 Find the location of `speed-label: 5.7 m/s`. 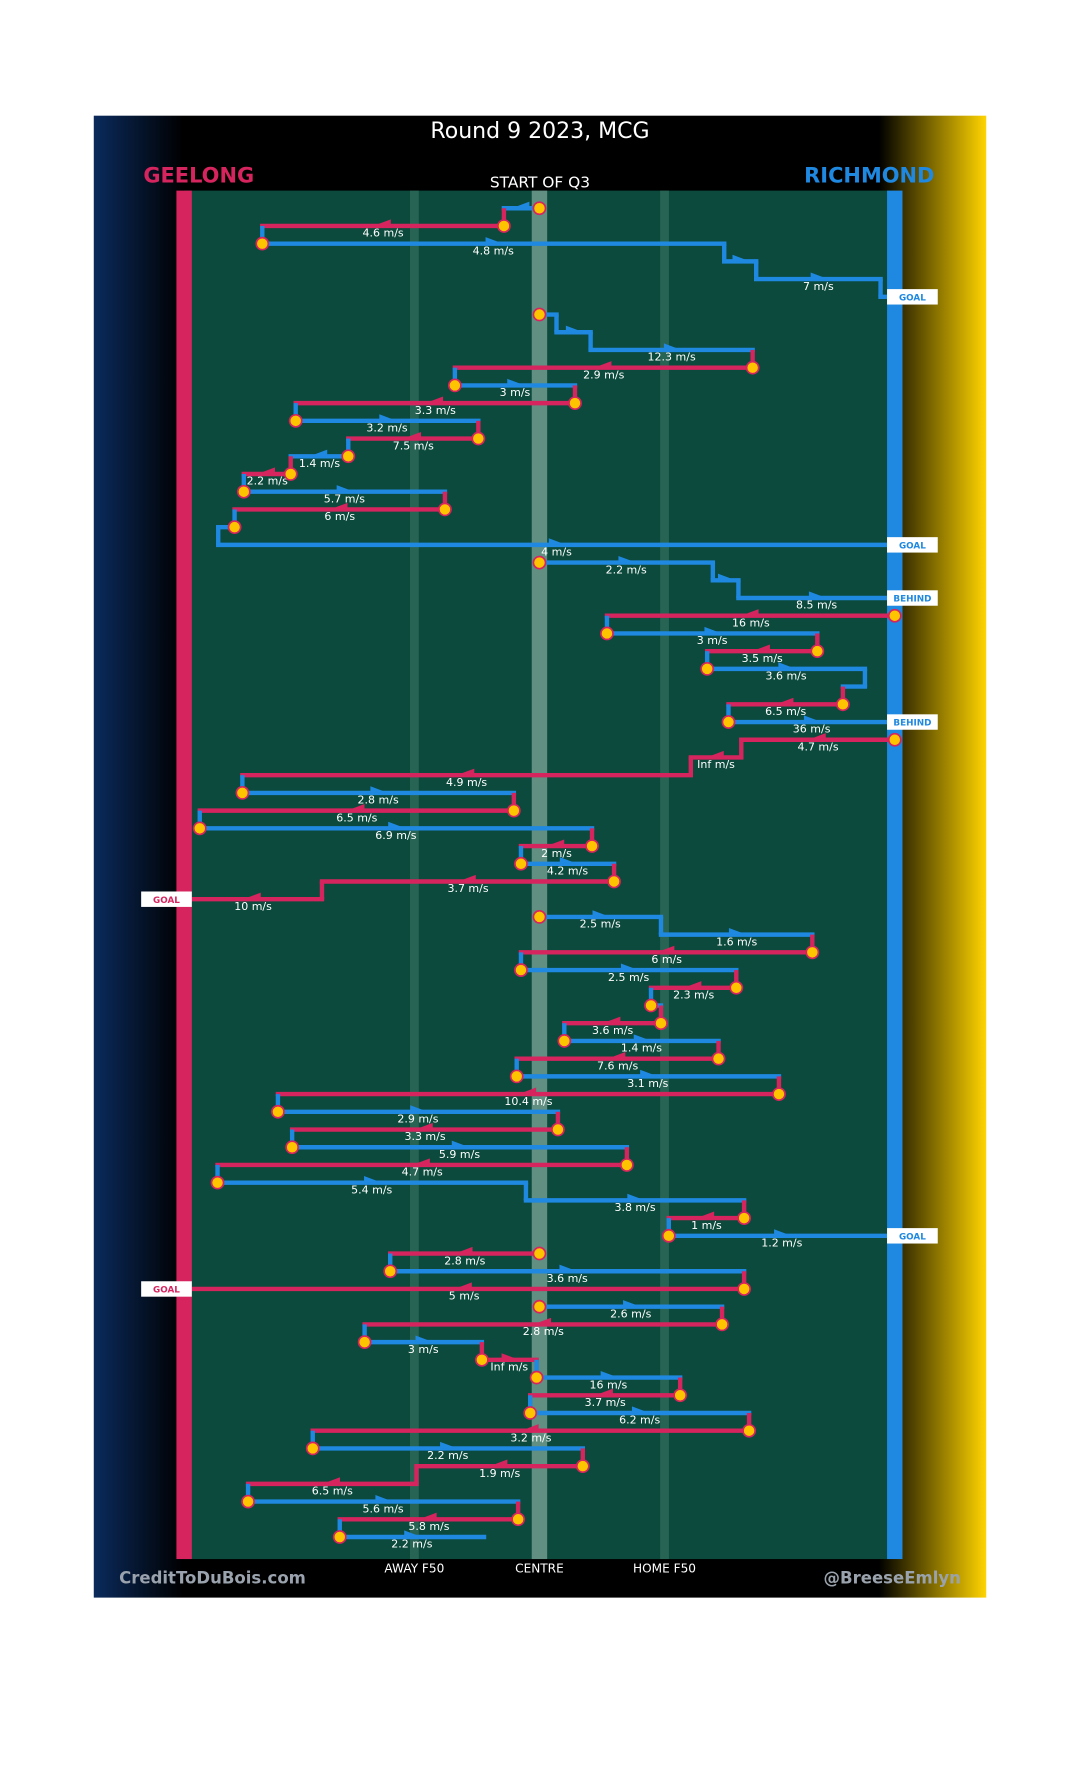

speed-label: 5.7 m/s is located at coordinates (344, 498).